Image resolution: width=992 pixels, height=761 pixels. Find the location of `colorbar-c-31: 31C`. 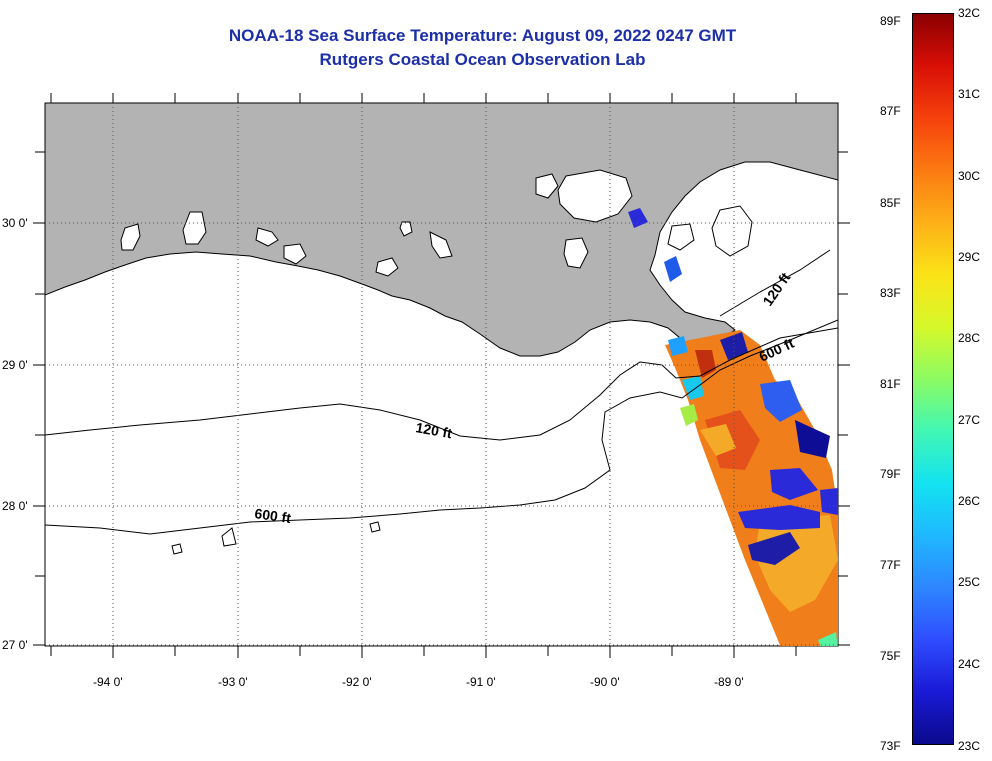

colorbar-c-31: 31C is located at coordinates (969, 94).